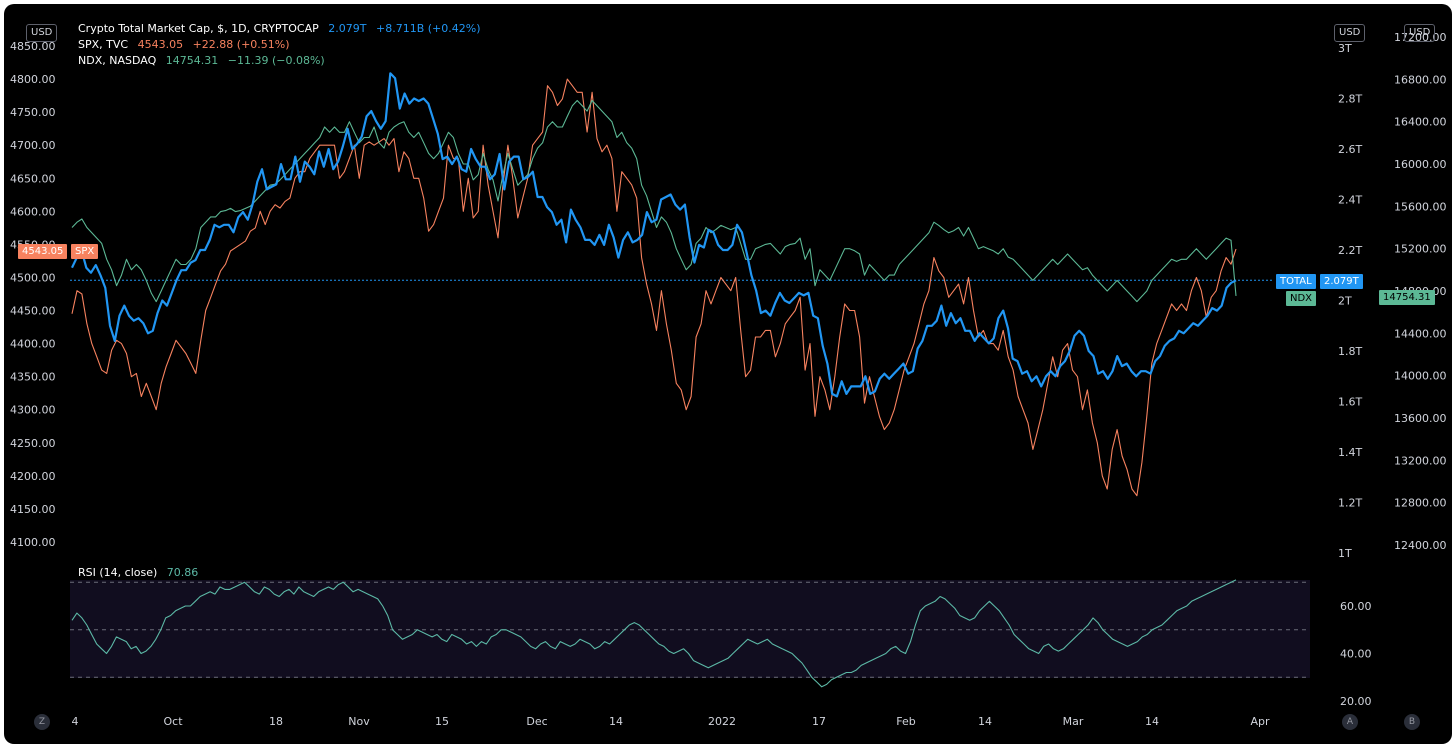 The height and width of the screenshot is (748, 1456). What do you see at coordinates (33, 377) in the screenshot?
I see `left-axis-tick: 4350.00` at bounding box center [33, 377].